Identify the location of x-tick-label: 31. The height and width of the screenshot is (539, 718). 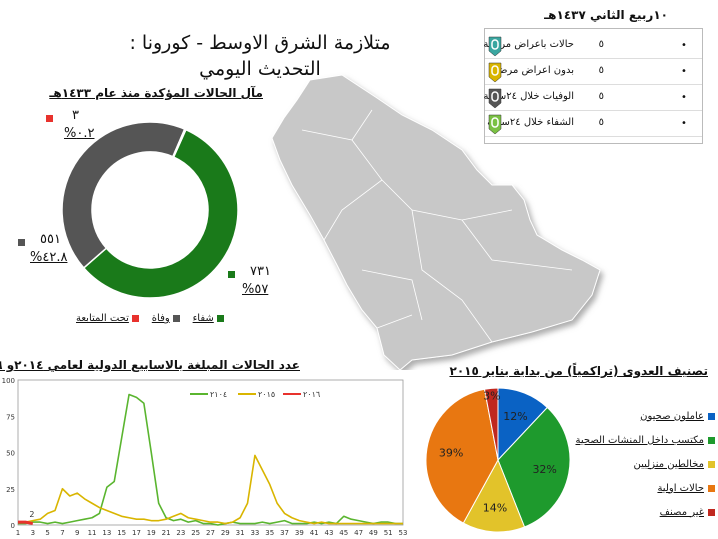
(240, 533).